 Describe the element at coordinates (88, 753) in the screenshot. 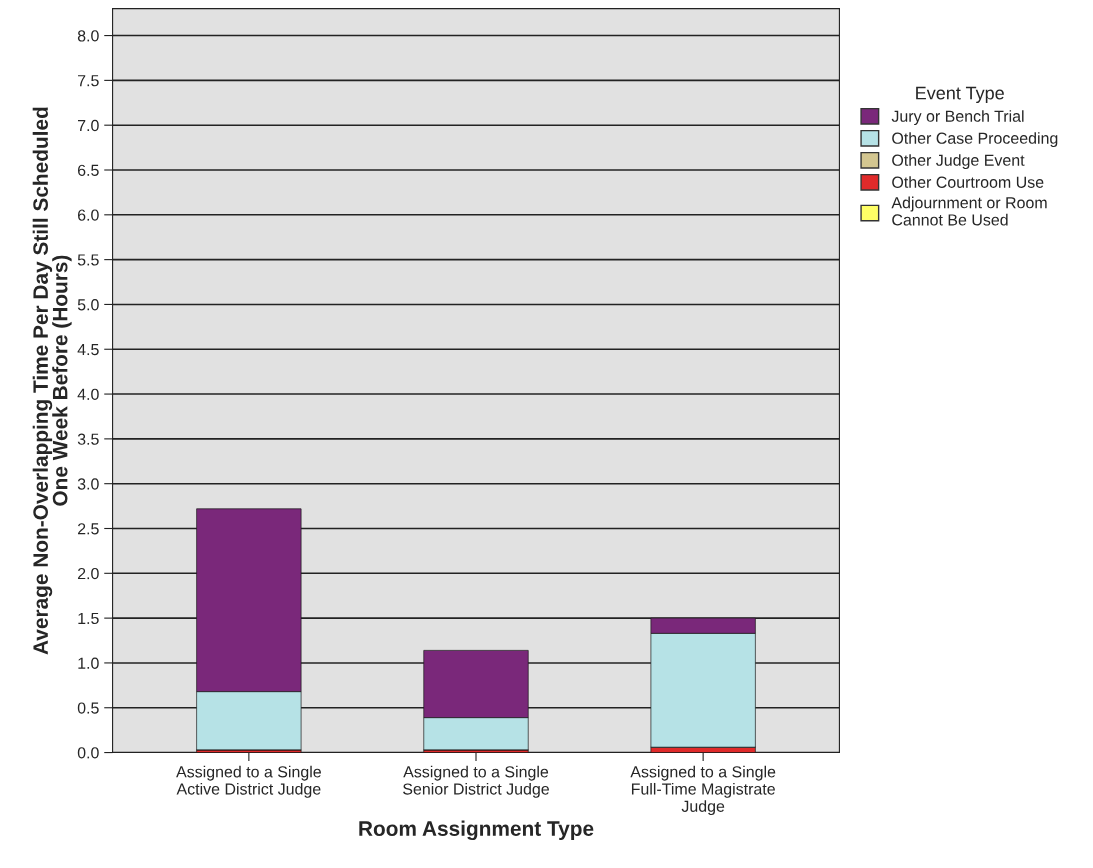

I see `y-tick-label: 0.0` at that location.